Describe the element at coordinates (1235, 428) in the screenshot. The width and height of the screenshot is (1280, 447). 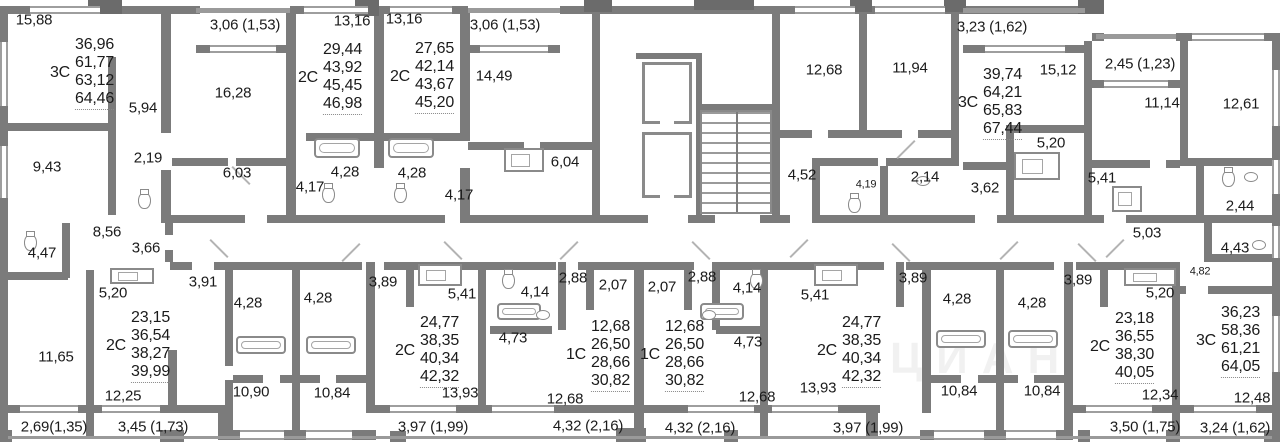
I see `room-area-label: 3,24 (1,62)` at that location.